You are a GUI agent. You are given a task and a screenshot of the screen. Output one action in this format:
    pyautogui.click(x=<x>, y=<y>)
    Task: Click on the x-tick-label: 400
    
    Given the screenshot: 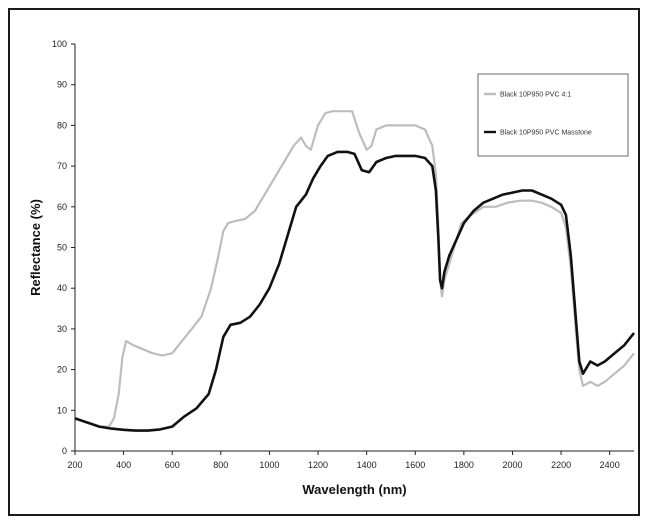 What is the action you would take?
    pyautogui.click(x=123, y=465)
    